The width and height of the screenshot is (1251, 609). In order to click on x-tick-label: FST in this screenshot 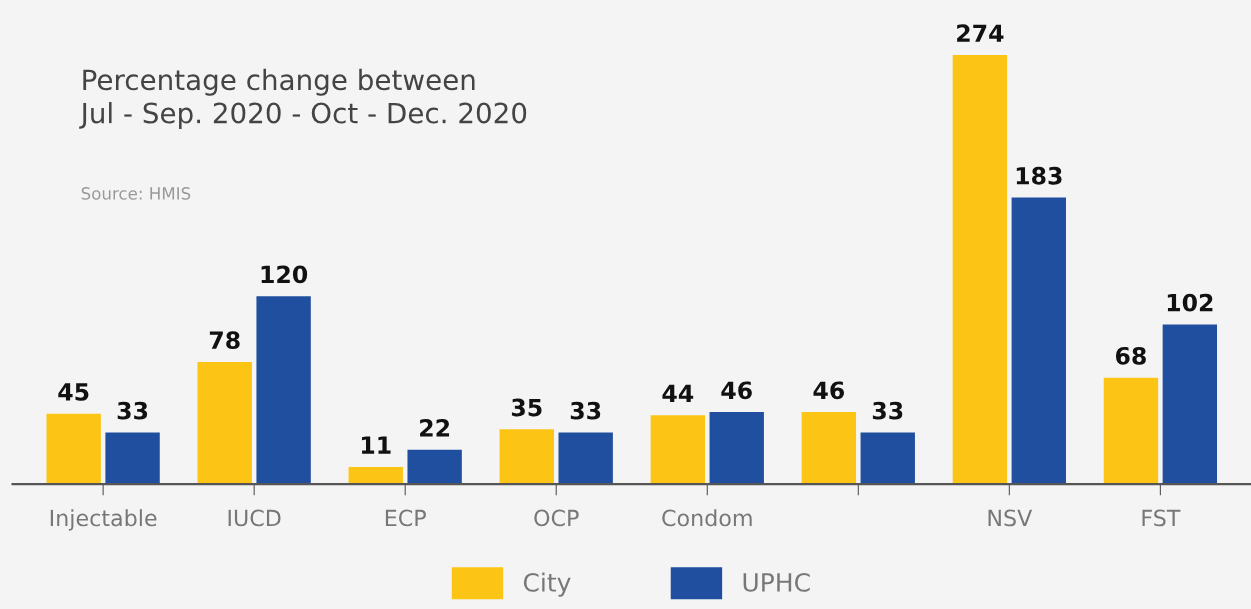, I will do `click(1161, 518)`.